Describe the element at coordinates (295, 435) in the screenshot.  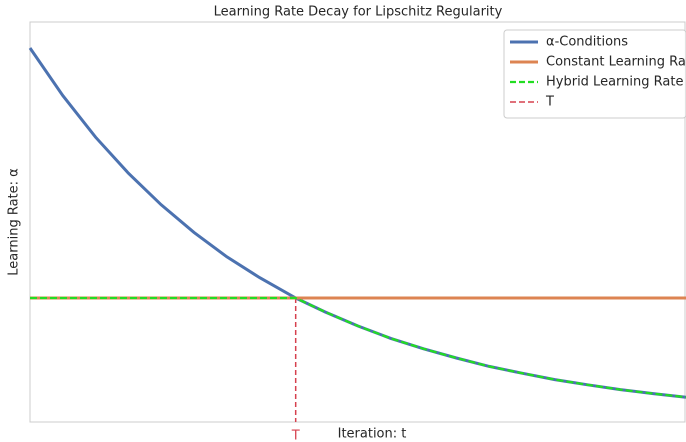
I see `threshold-label: T` at that location.